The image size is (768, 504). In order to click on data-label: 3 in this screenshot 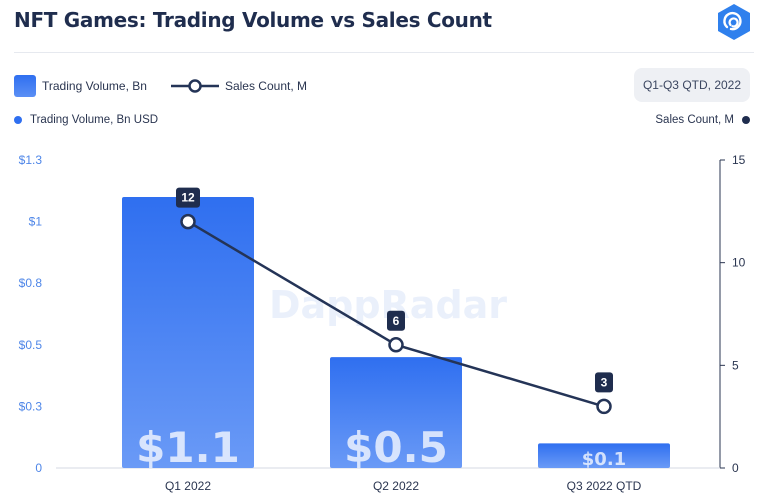, I will do `click(604, 382)`.